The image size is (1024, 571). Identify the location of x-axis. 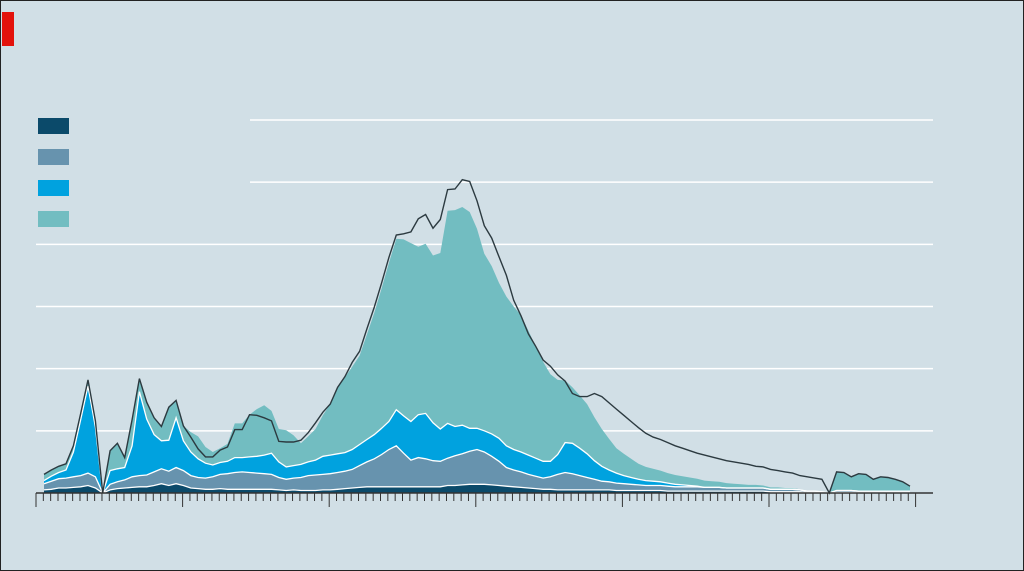
(484, 499).